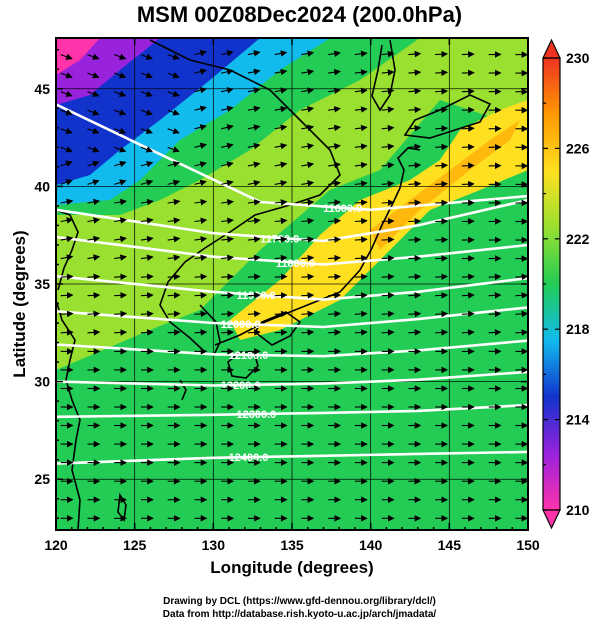  Describe the element at coordinates (551, 284) in the screenshot. I see `colorbar-ticks` at that location.